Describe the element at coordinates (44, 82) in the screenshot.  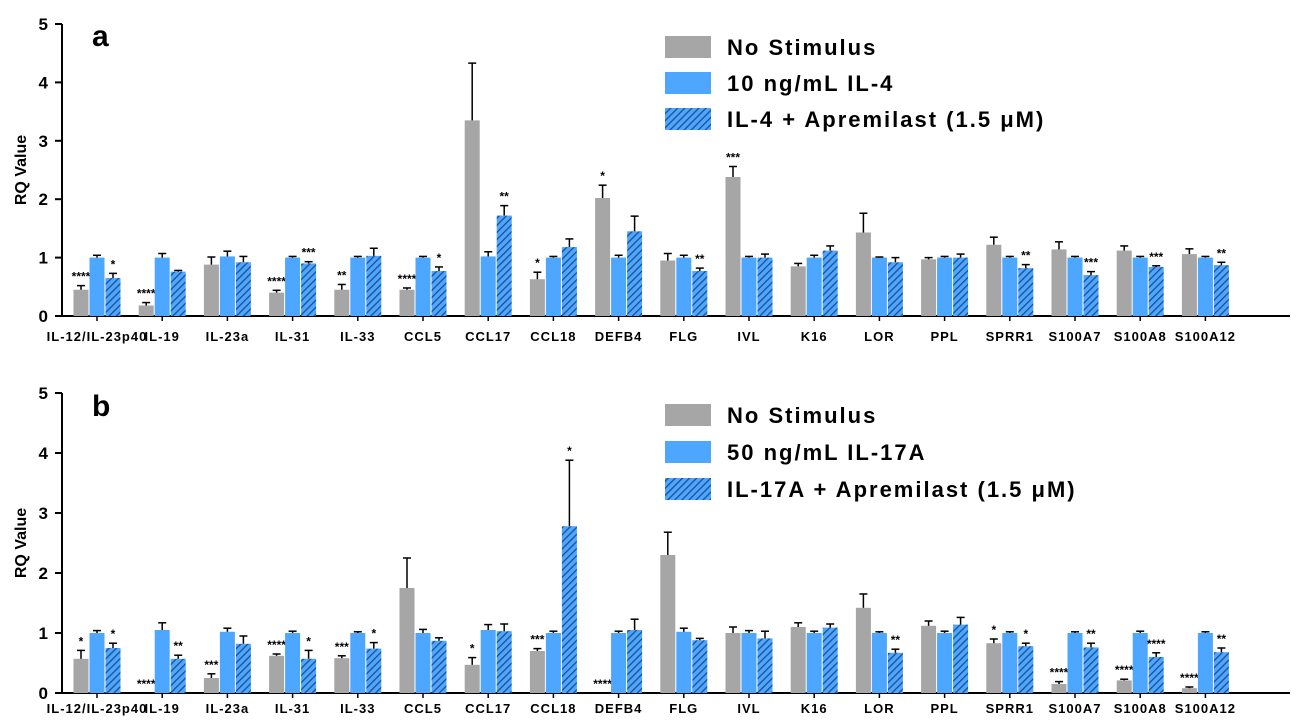
I see `y-tick-label: 4` at that location.